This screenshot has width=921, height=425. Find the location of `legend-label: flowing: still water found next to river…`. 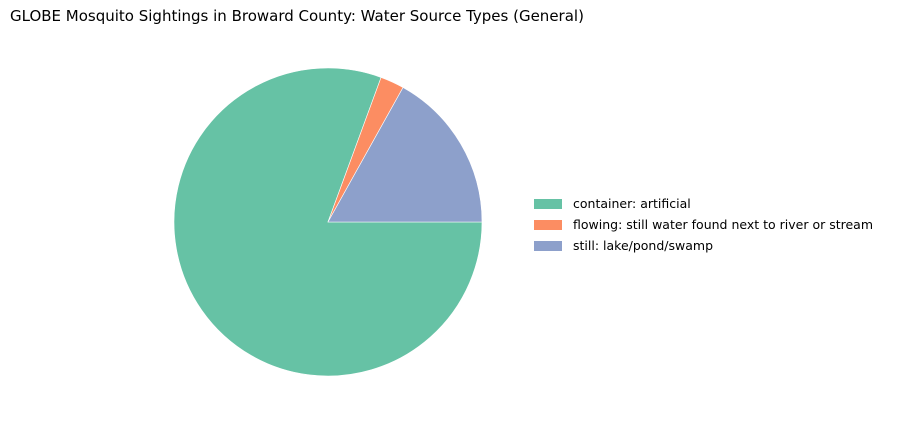

legend-label: flowing: still water found next to river… is located at coordinates (723, 224).